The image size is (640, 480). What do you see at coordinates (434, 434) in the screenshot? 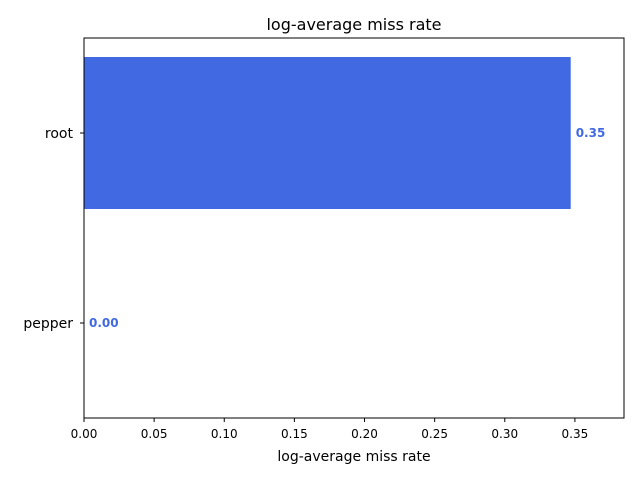
I see `x-tick-label: 0.25` at bounding box center [434, 434].